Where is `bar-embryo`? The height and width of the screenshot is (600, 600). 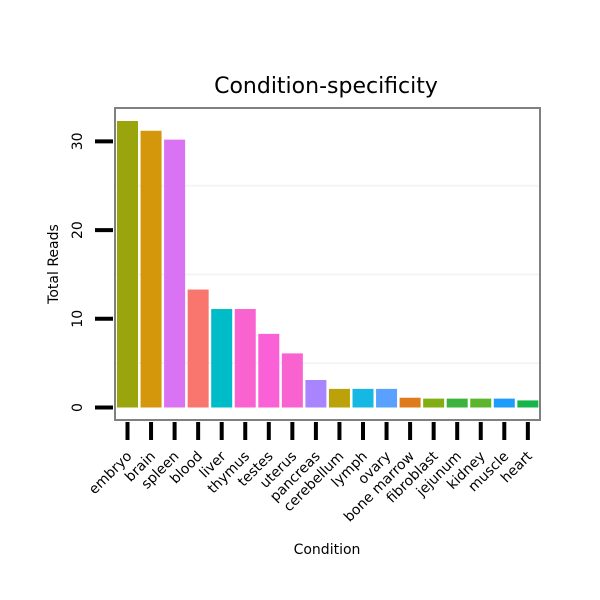 bar-embryo is located at coordinates (127, 264).